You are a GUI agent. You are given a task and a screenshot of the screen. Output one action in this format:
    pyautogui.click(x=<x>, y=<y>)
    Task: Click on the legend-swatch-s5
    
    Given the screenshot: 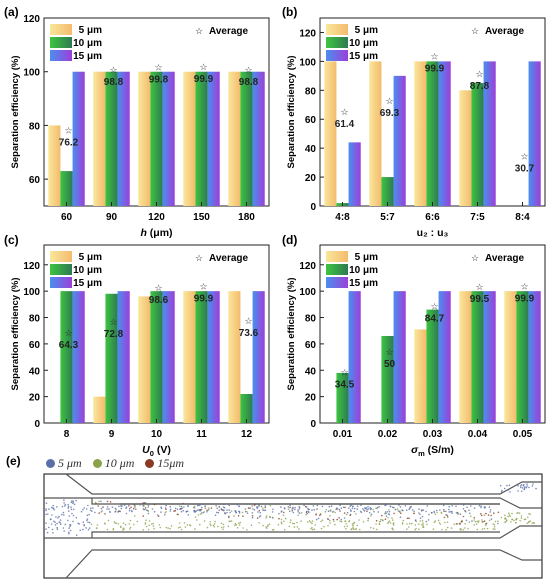 What is the action you would take?
    pyautogui.click(x=337, y=29)
    